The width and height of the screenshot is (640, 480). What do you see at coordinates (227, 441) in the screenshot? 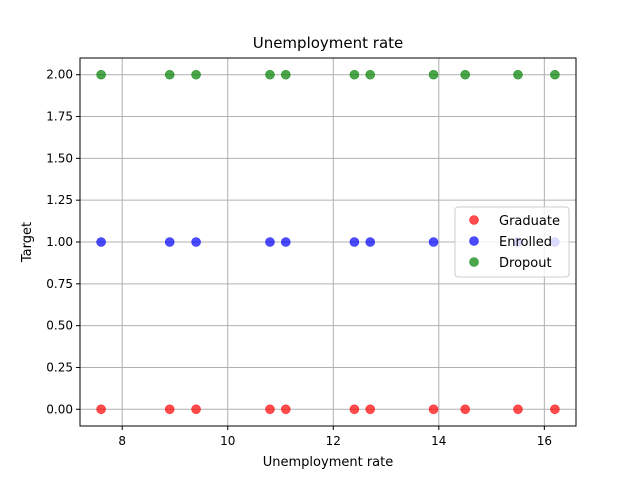
I see `x-tick-label: 10` at bounding box center [227, 441].